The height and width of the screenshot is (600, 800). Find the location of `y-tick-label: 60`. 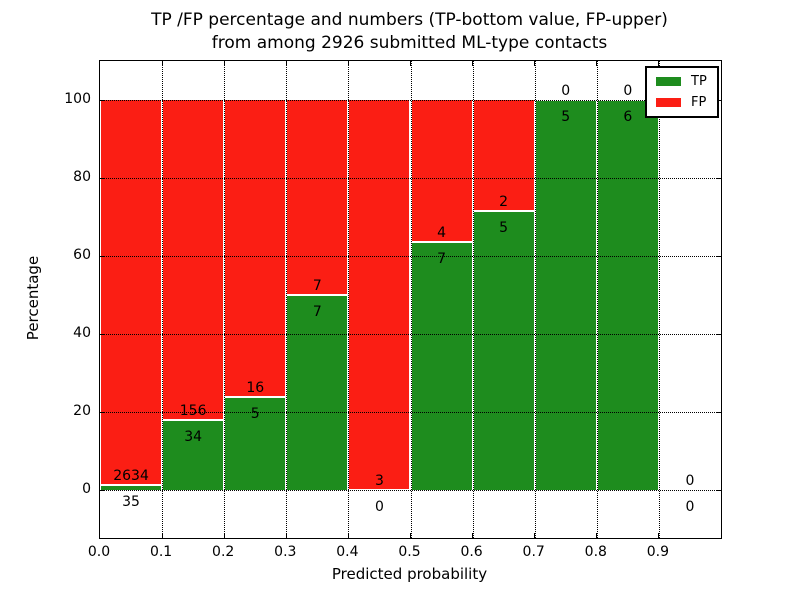

y-tick-label: 60 is located at coordinates (82, 255).